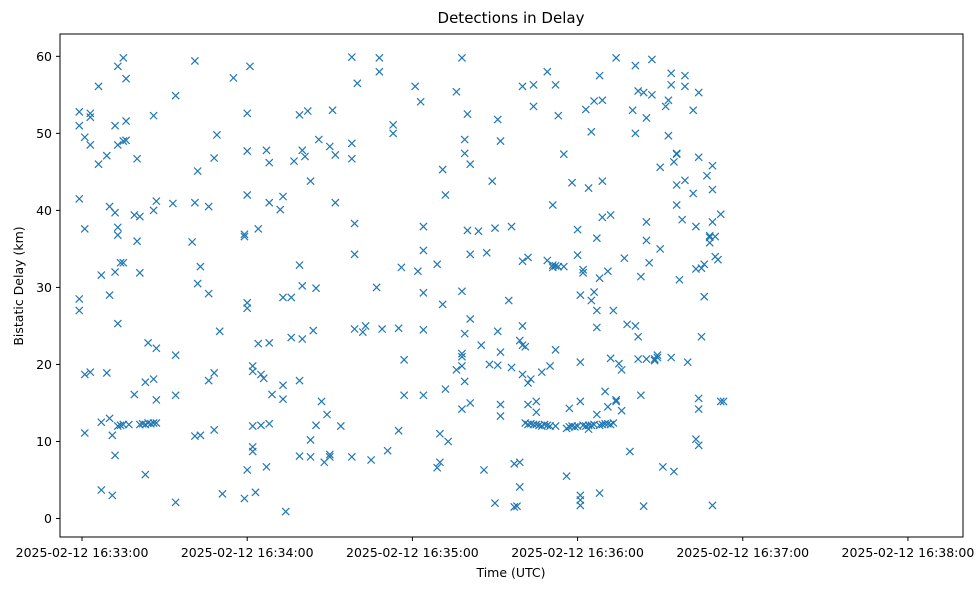 The width and height of the screenshot is (979, 590). What do you see at coordinates (44, 441) in the screenshot?
I see `y-tick-label: 10` at bounding box center [44, 441].